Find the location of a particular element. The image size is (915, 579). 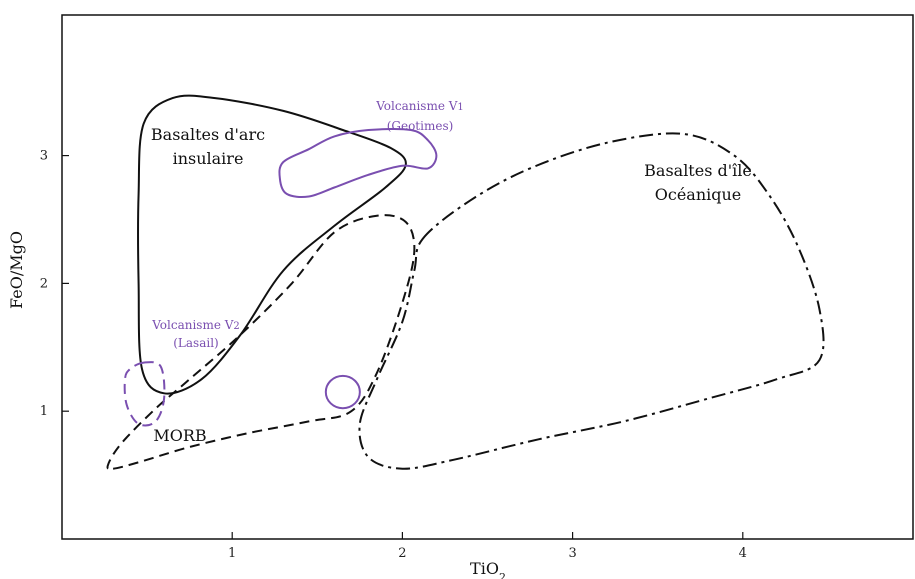

field-label: Basaltes d'arc is located at coordinates (208, 134).